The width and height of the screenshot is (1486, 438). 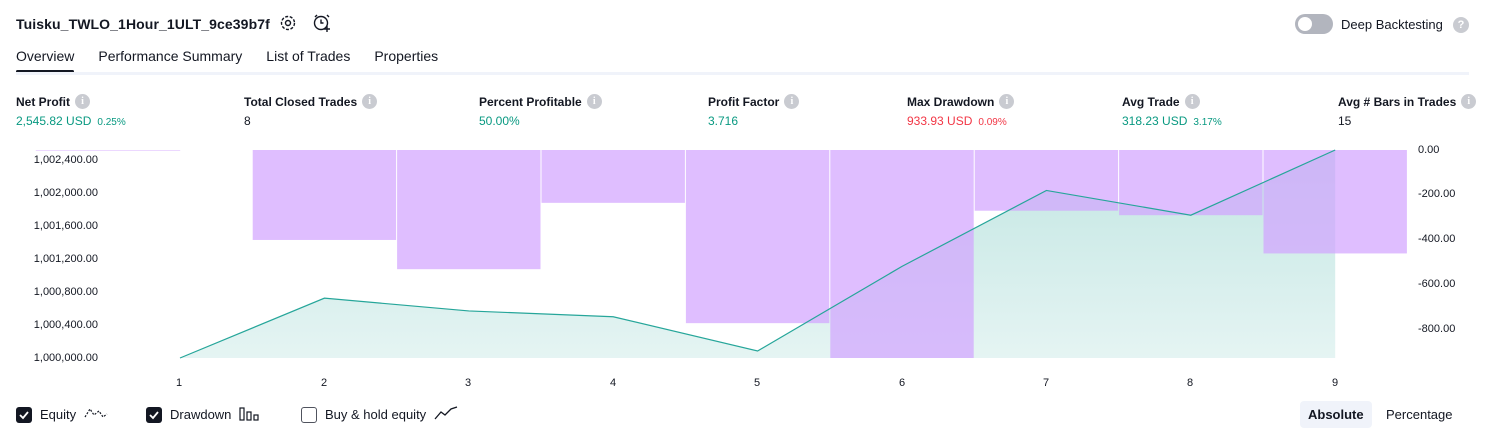 I want to click on legend-label: Equity, so click(x=58, y=414).